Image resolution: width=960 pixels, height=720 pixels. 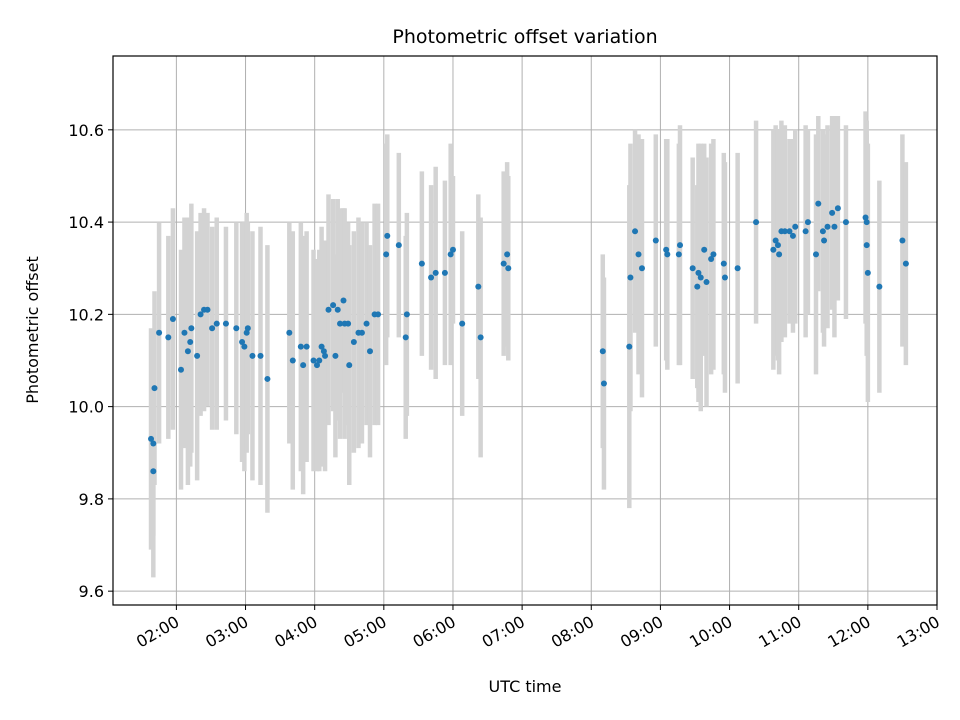 What do you see at coordinates (434, 632) in the screenshot?
I see `x-tick-label: 06:00` at bounding box center [434, 632].